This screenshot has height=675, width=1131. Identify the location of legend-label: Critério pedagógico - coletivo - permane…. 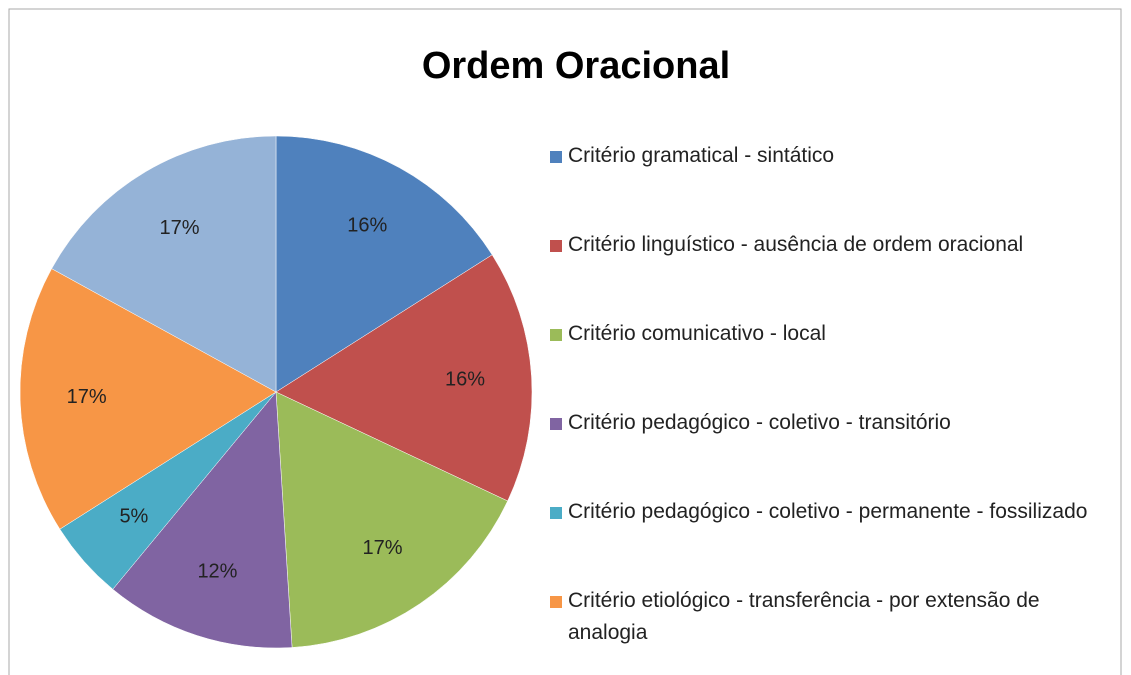
(828, 511).